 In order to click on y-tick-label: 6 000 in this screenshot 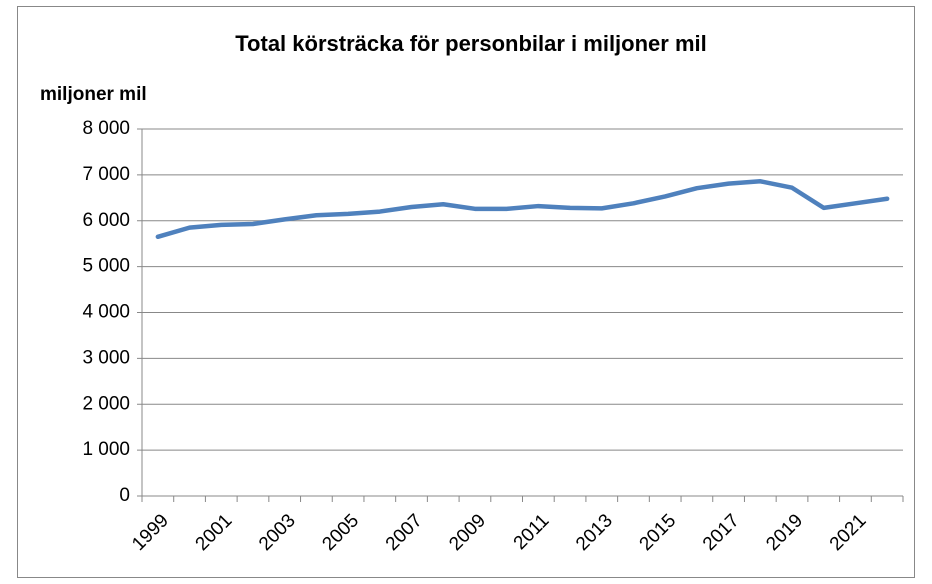, I will do `click(106, 220)`.